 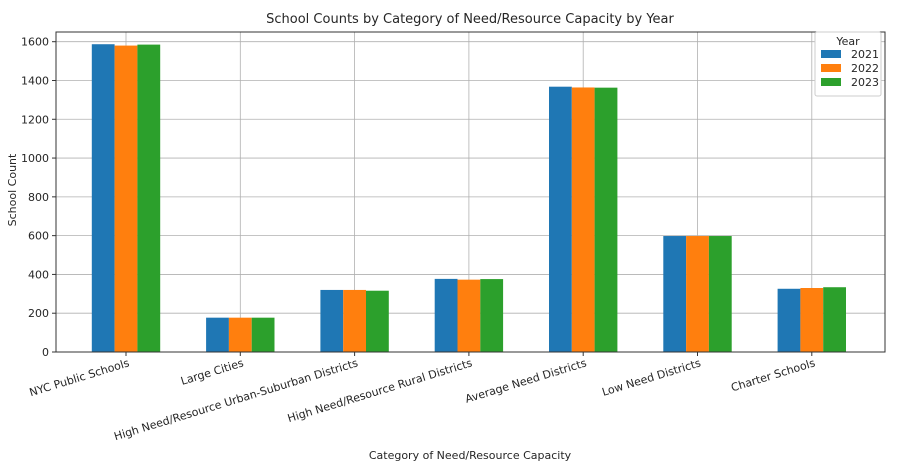 What do you see at coordinates (38, 274) in the screenshot?
I see `y-tick-label: 400` at bounding box center [38, 274].